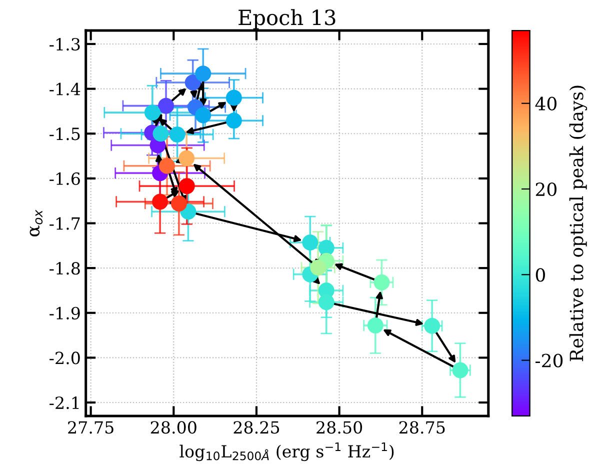 The height and width of the screenshot is (470, 592). Describe the element at coordinates (65, 268) in the screenshot. I see `y-tick-label: -1.8` at that location.